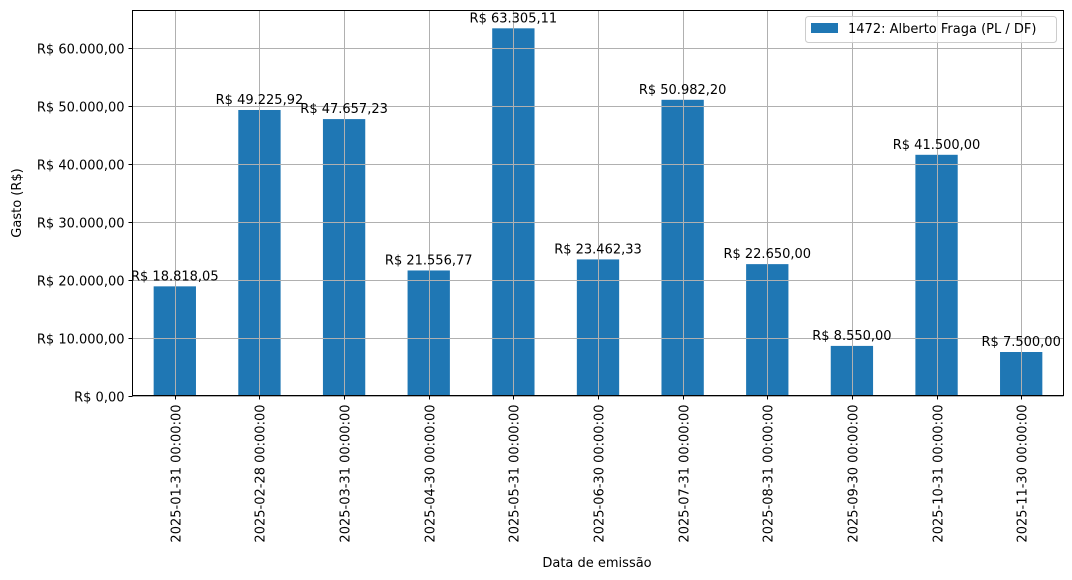 This screenshot has height=580, width=1072. Describe the element at coordinates (685, 474) in the screenshot. I see `x-tick-label: 2025-07-31 00:00:00` at that location.